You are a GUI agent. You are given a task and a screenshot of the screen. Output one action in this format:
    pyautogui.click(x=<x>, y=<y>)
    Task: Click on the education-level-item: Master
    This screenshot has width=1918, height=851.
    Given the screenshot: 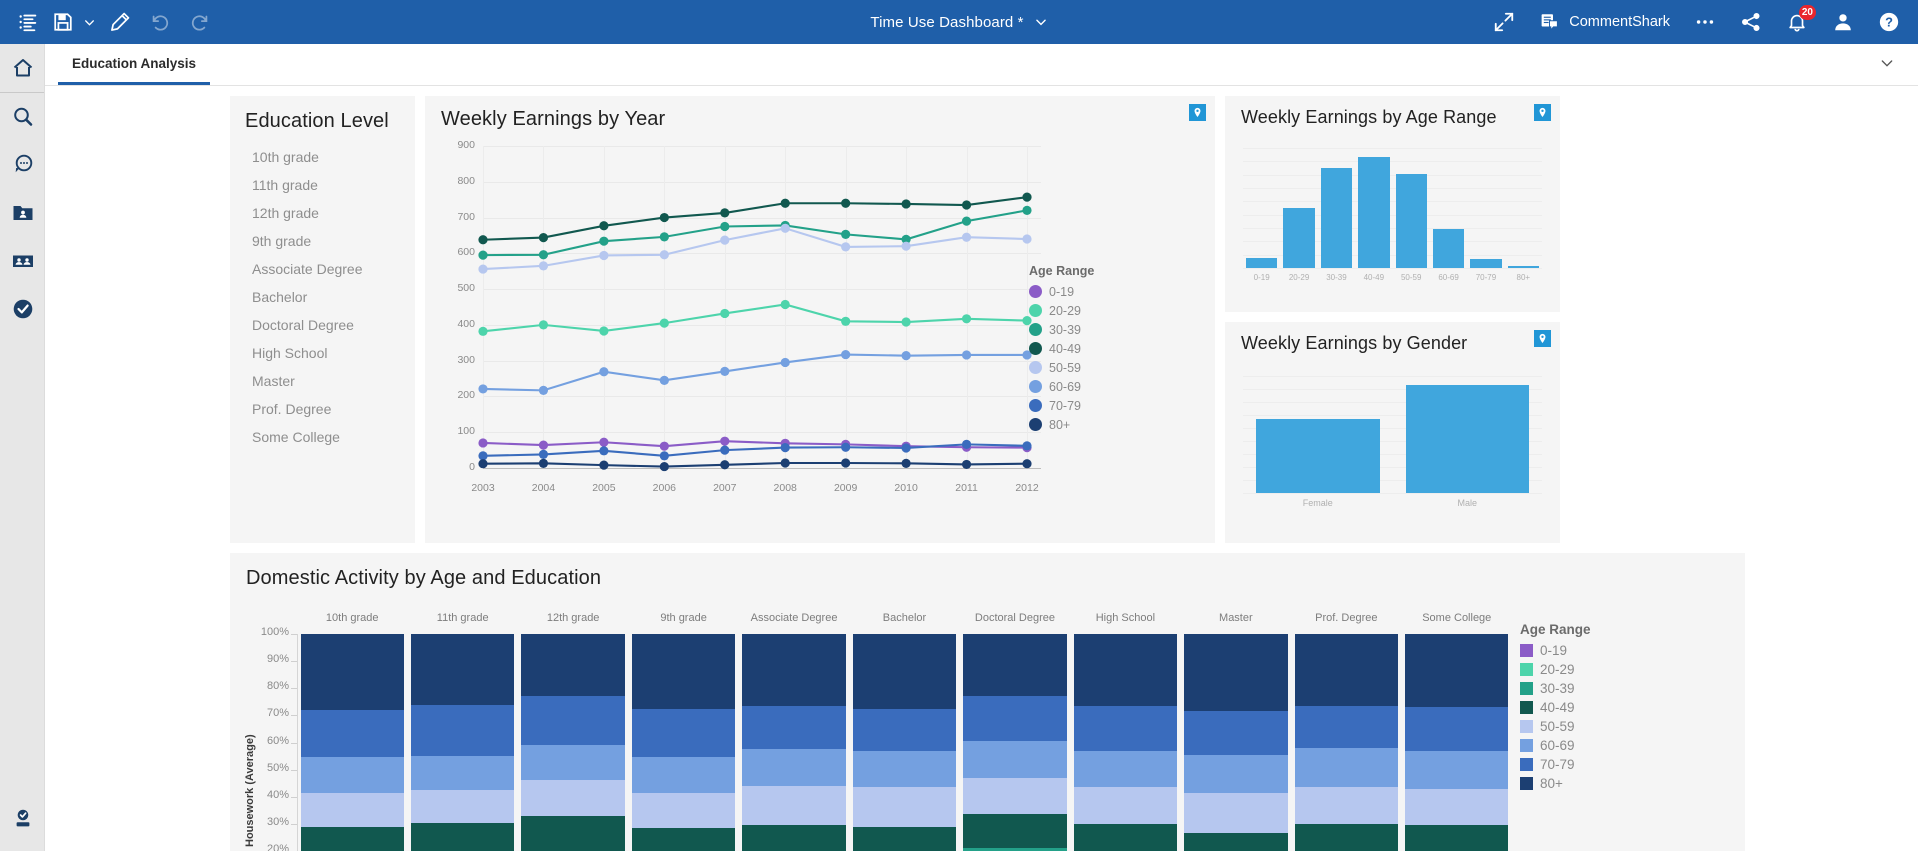 What is the action you would take?
    pyautogui.click(x=273, y=381)
    